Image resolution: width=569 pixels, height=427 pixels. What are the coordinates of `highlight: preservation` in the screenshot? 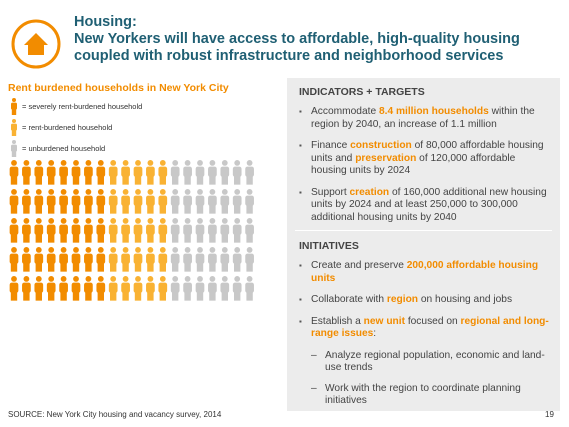 It's located at (386, 158).